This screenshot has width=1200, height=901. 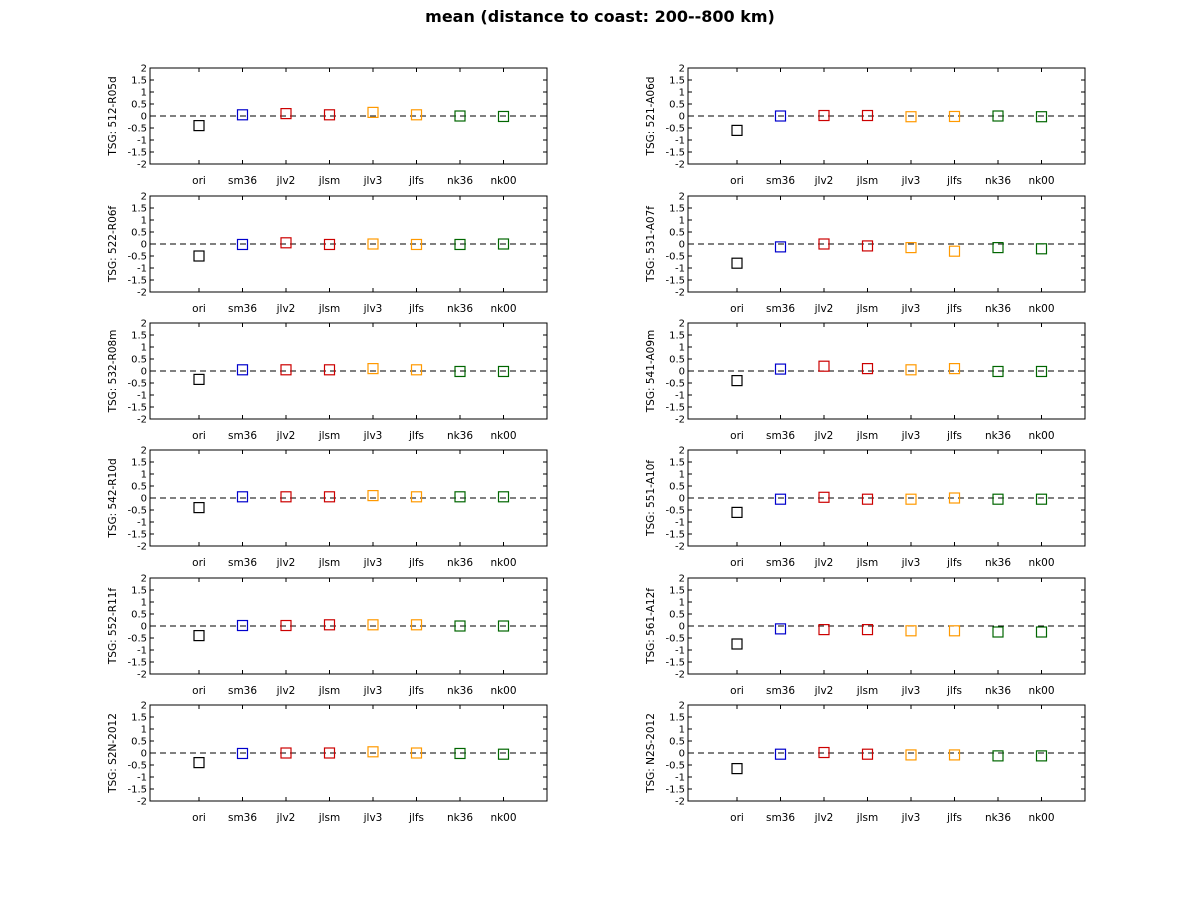 What do you see at coordinates (199, 181) in the screenshot?
I see `x-tick-label: ori` at bounding box center [199, 181].